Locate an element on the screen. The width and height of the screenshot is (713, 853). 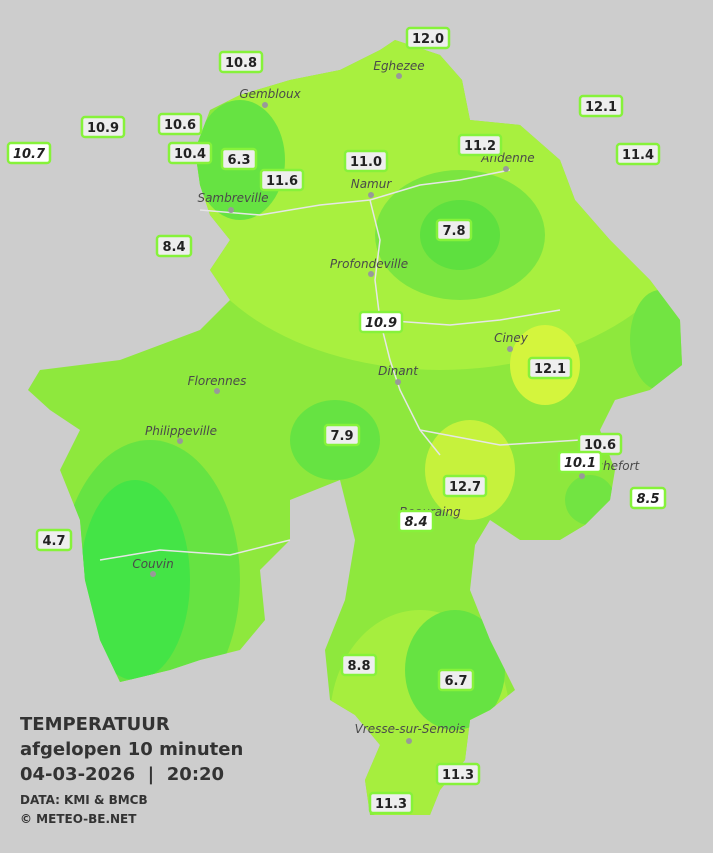
city-label: Namur is located at coordinates (372, 184).